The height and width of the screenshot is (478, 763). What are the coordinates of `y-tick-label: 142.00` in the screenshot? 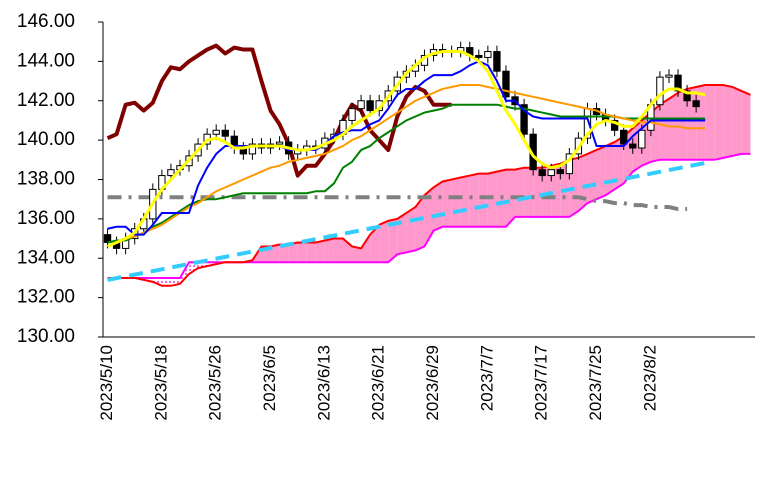 It's located at (46, 100).